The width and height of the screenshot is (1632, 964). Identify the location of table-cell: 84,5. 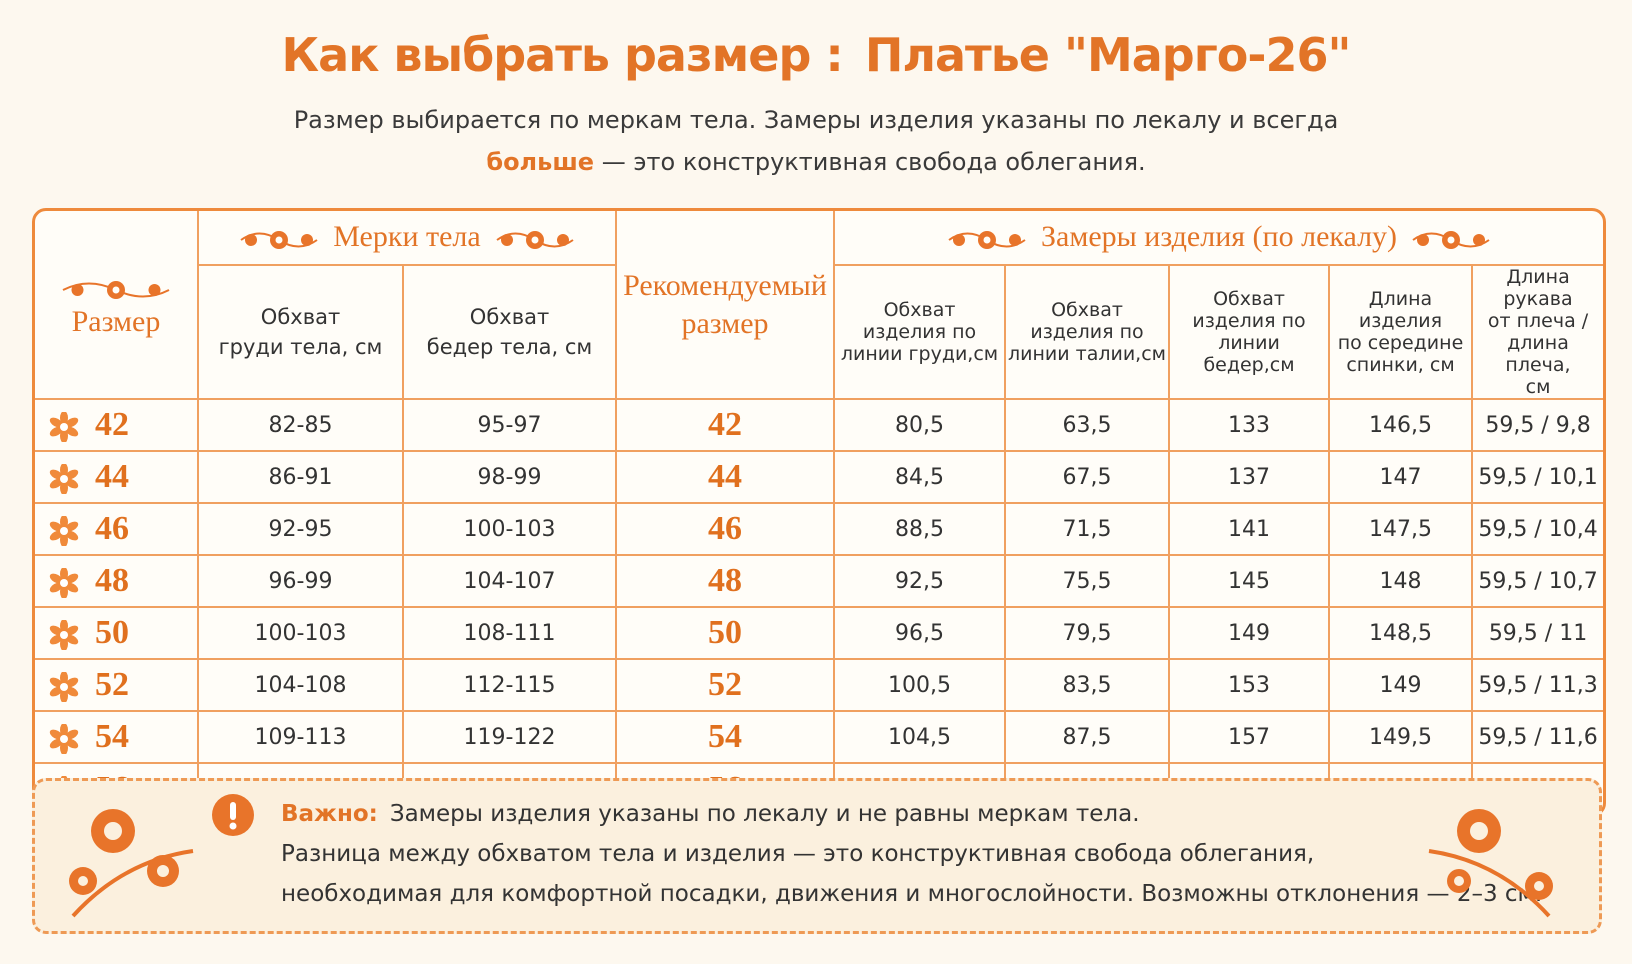
(920, 478).